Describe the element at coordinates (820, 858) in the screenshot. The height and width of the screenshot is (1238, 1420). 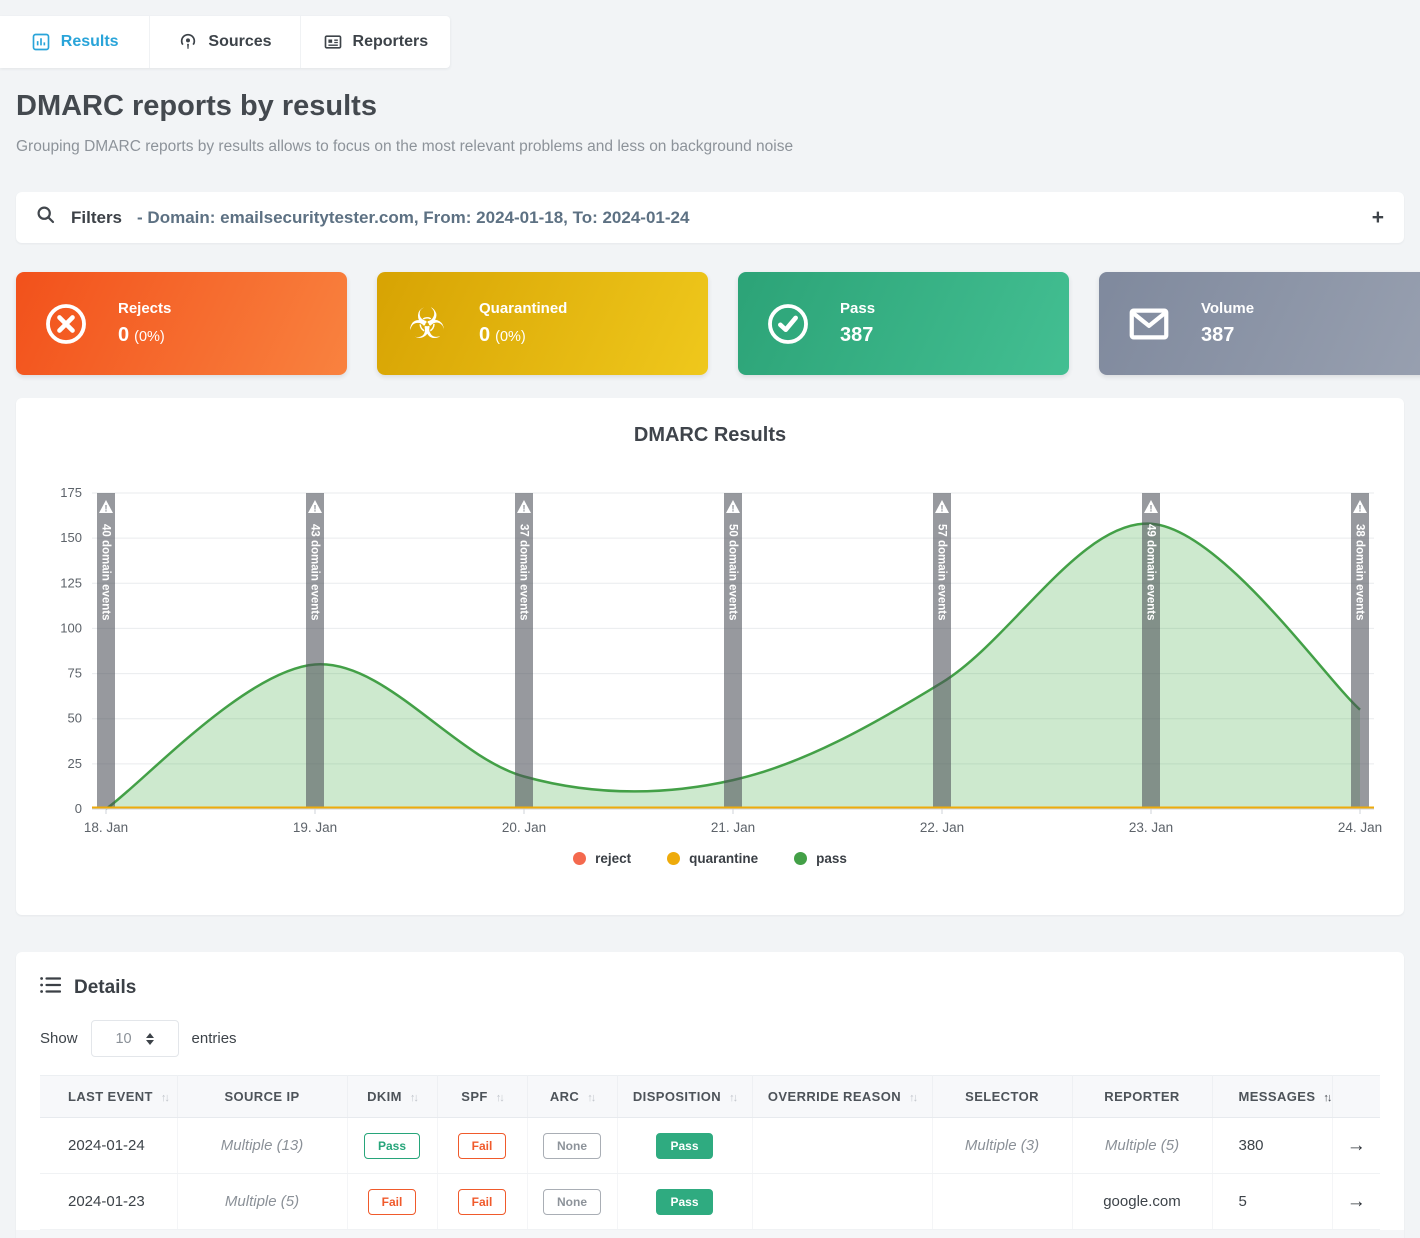
I see `legend-item-pass: pass` at that location.